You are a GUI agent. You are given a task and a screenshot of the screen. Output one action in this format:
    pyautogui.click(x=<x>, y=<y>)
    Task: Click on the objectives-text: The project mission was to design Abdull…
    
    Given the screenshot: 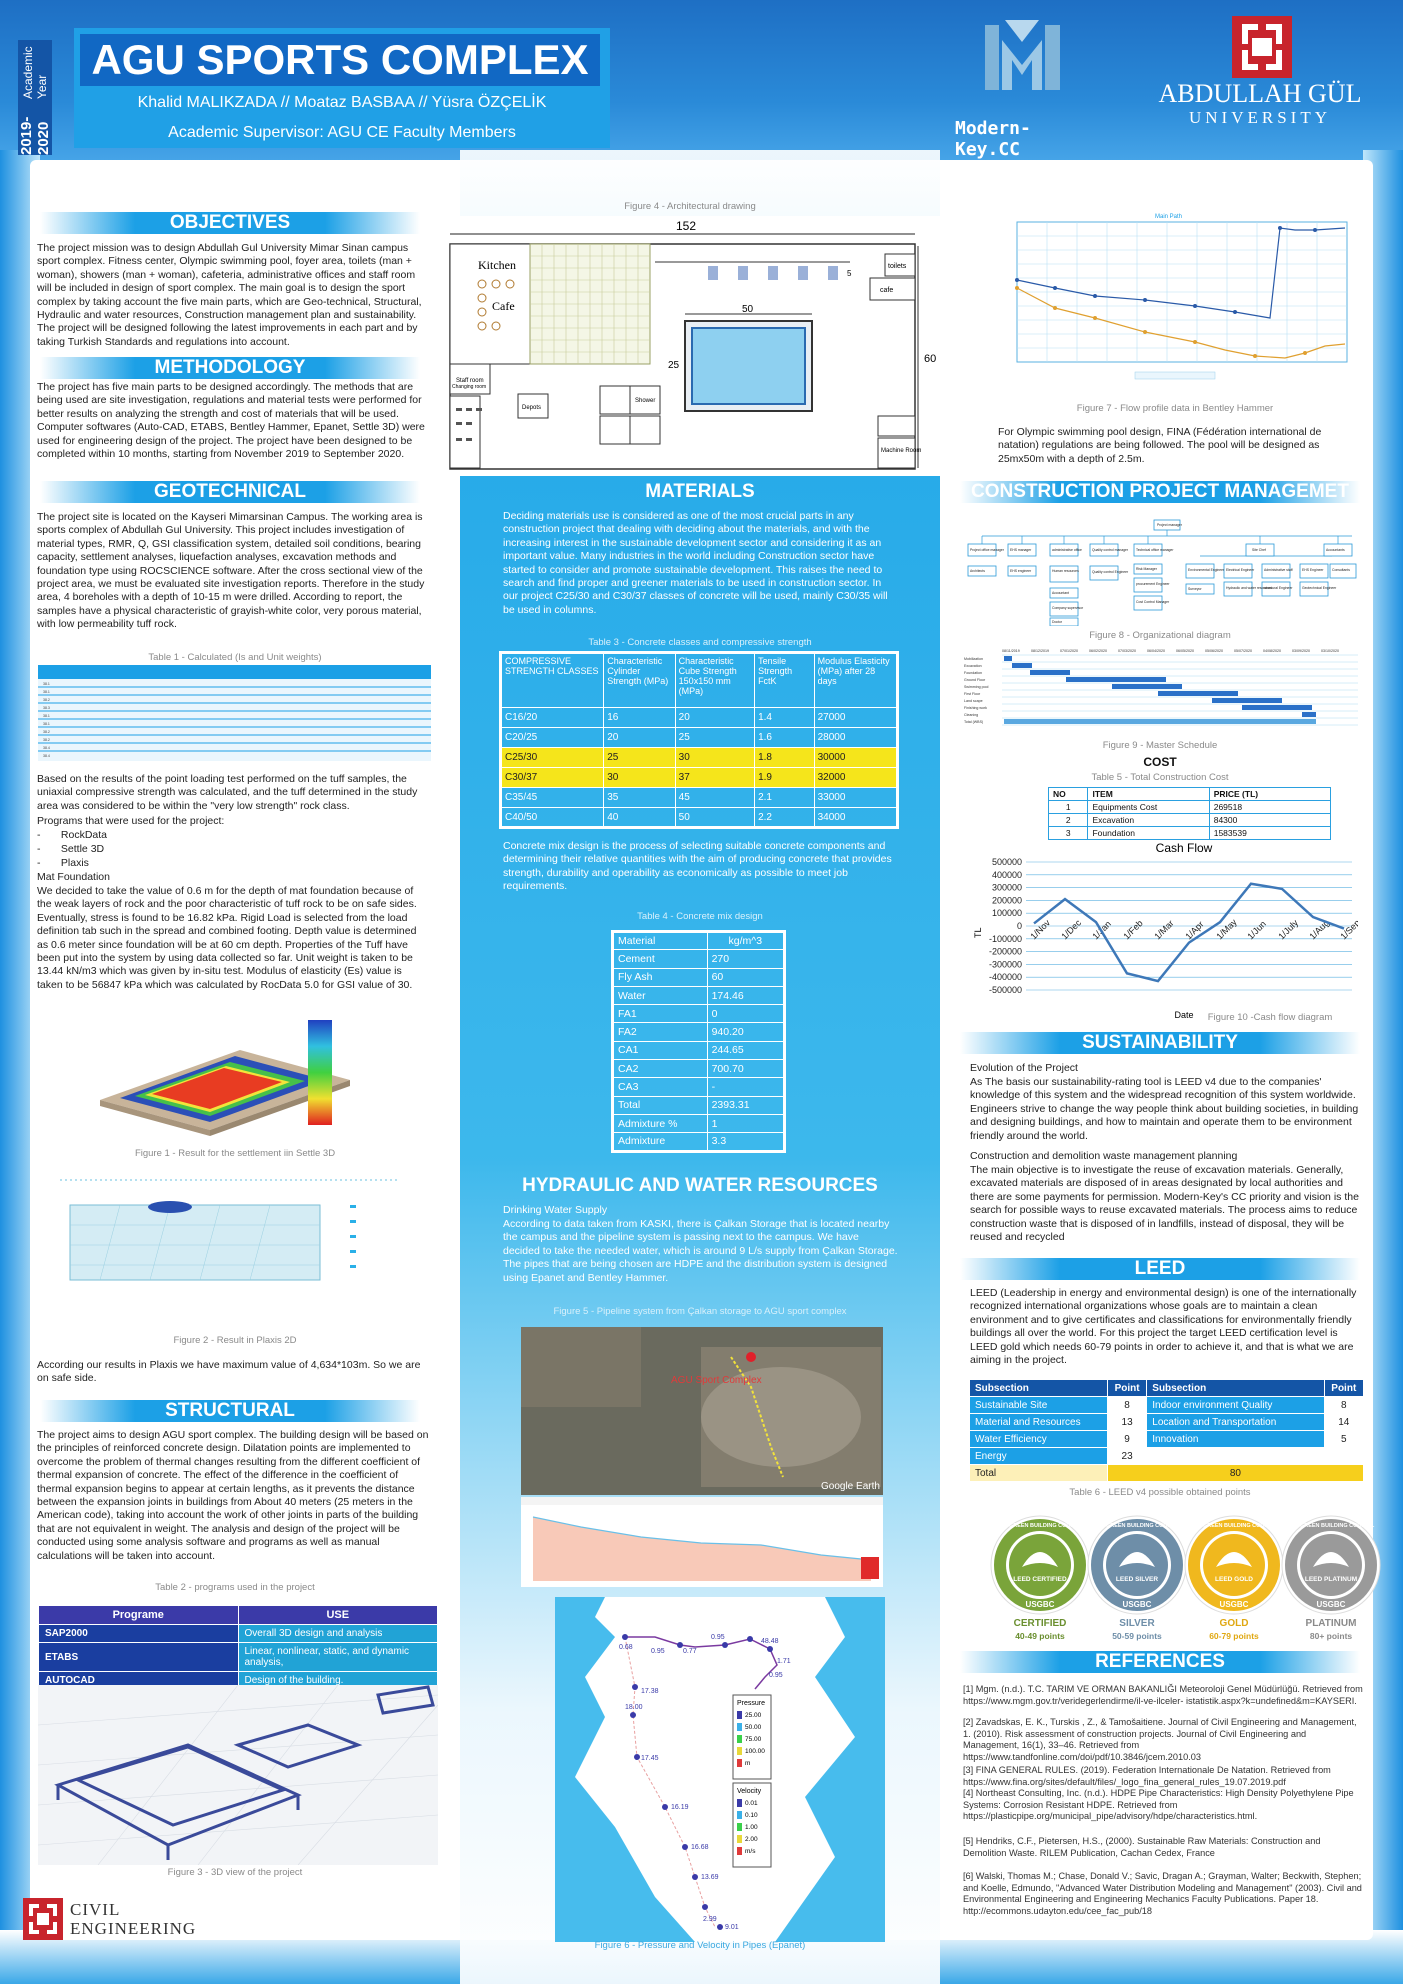 What is the action you would take?
    pyautogui.click(x=229, y=295)
    